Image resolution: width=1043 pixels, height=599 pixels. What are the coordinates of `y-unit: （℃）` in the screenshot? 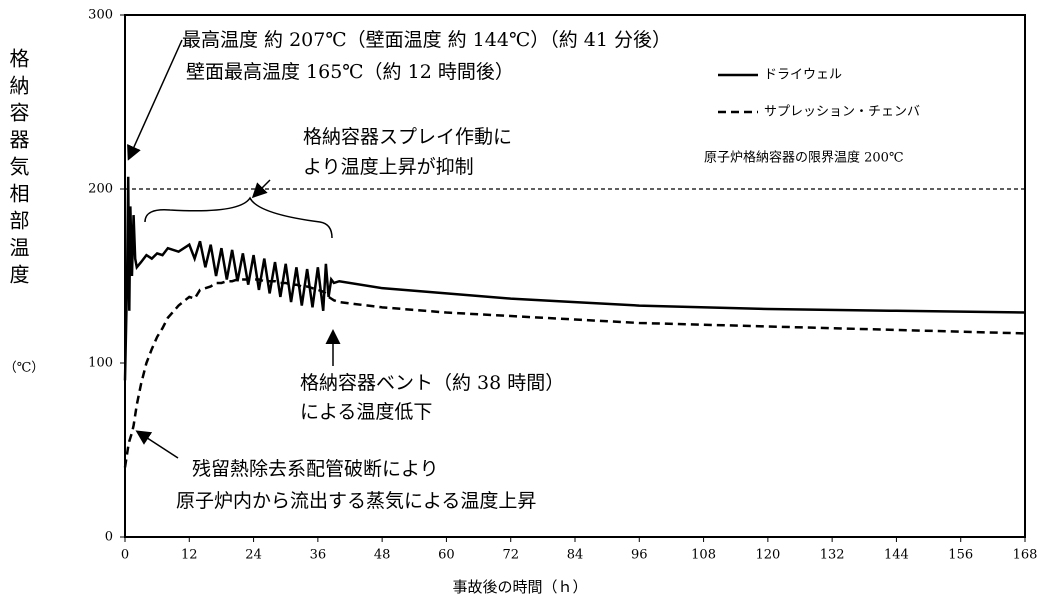 It's located at (24, 368).